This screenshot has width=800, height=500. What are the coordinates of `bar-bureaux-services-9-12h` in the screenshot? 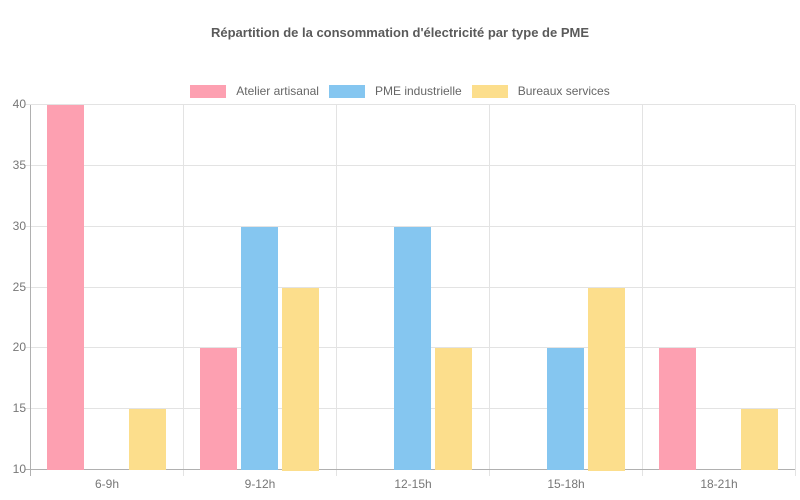 It's located at (300, 379).